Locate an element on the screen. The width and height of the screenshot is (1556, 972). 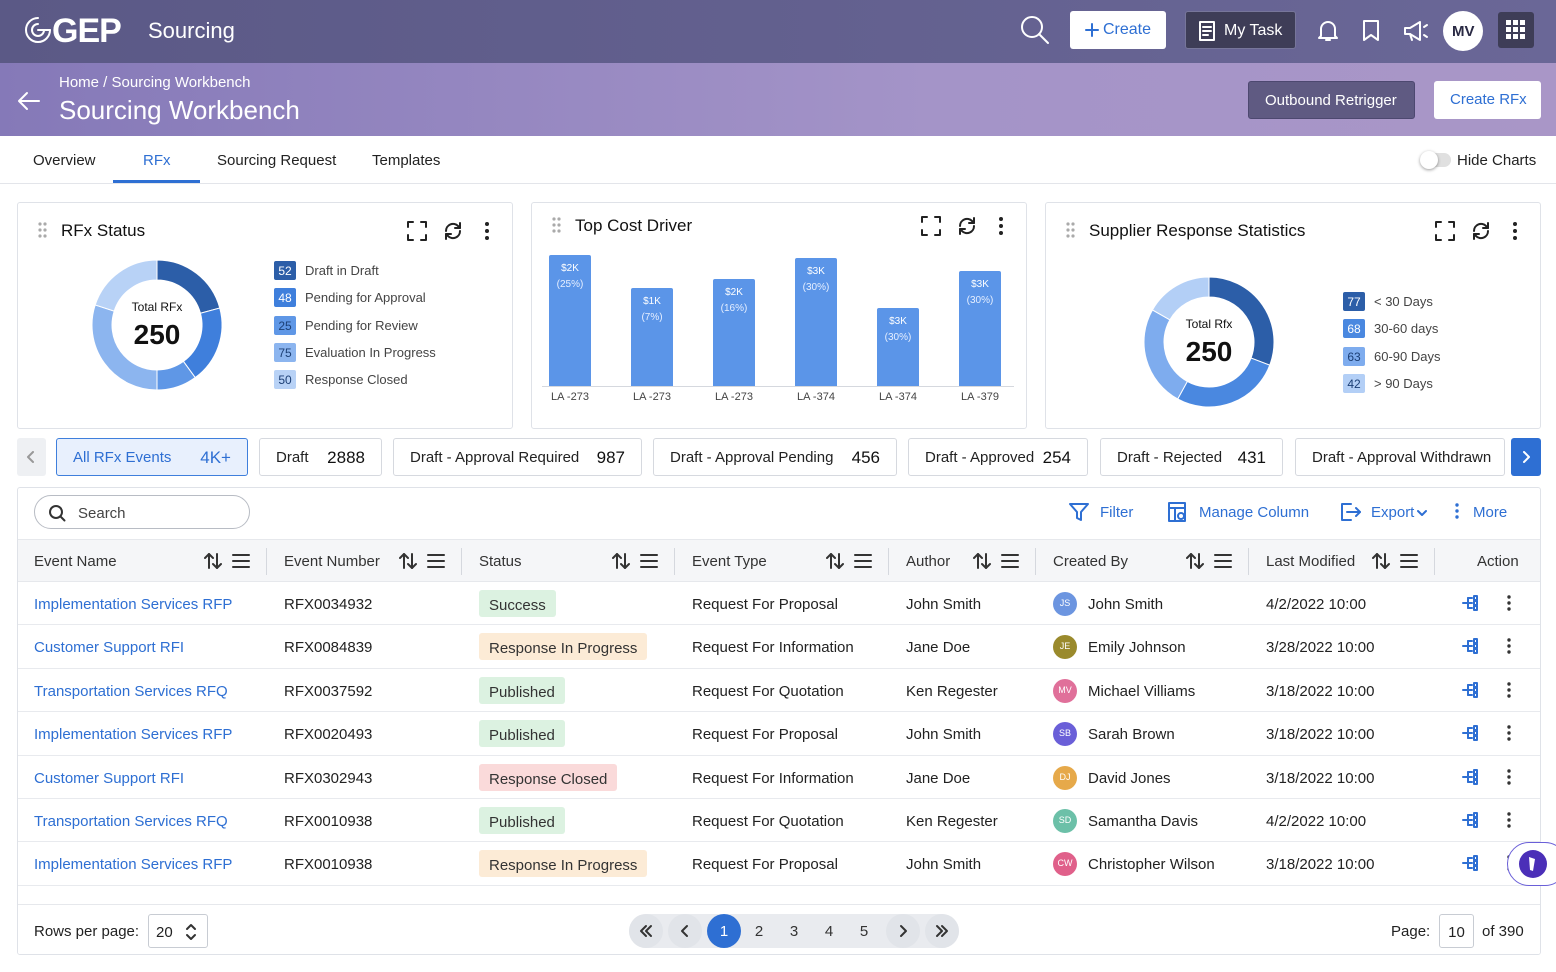
filter-chip: Draft - Rejected 431 is located at coordinates (1191, 457).